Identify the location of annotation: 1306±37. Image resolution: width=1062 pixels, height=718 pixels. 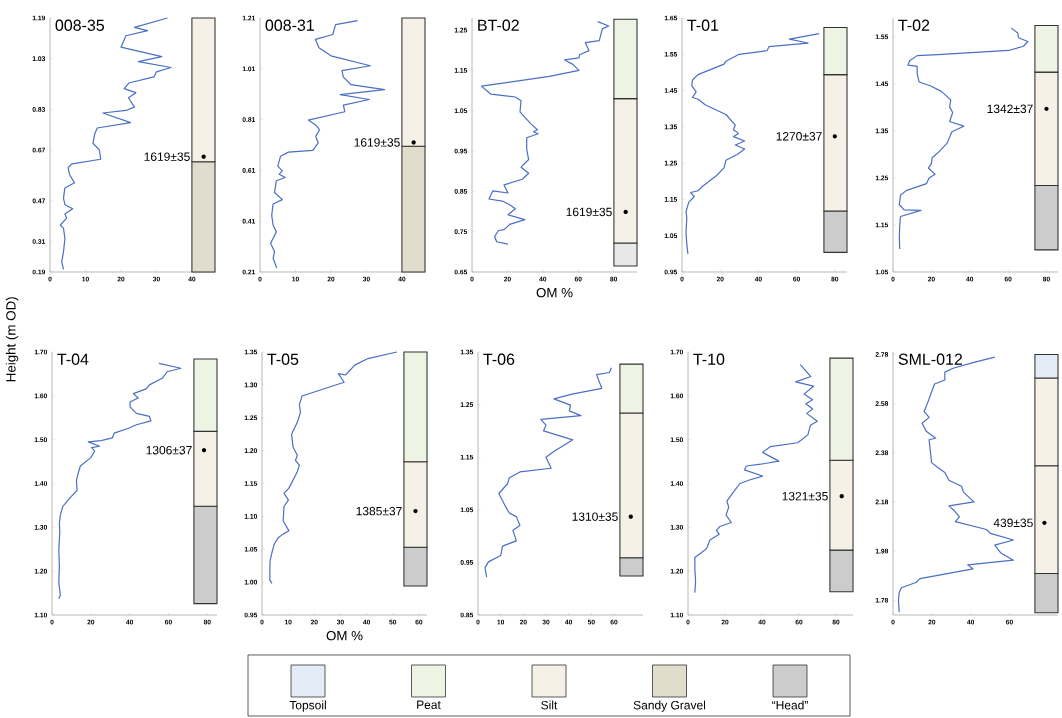
(169, 450).